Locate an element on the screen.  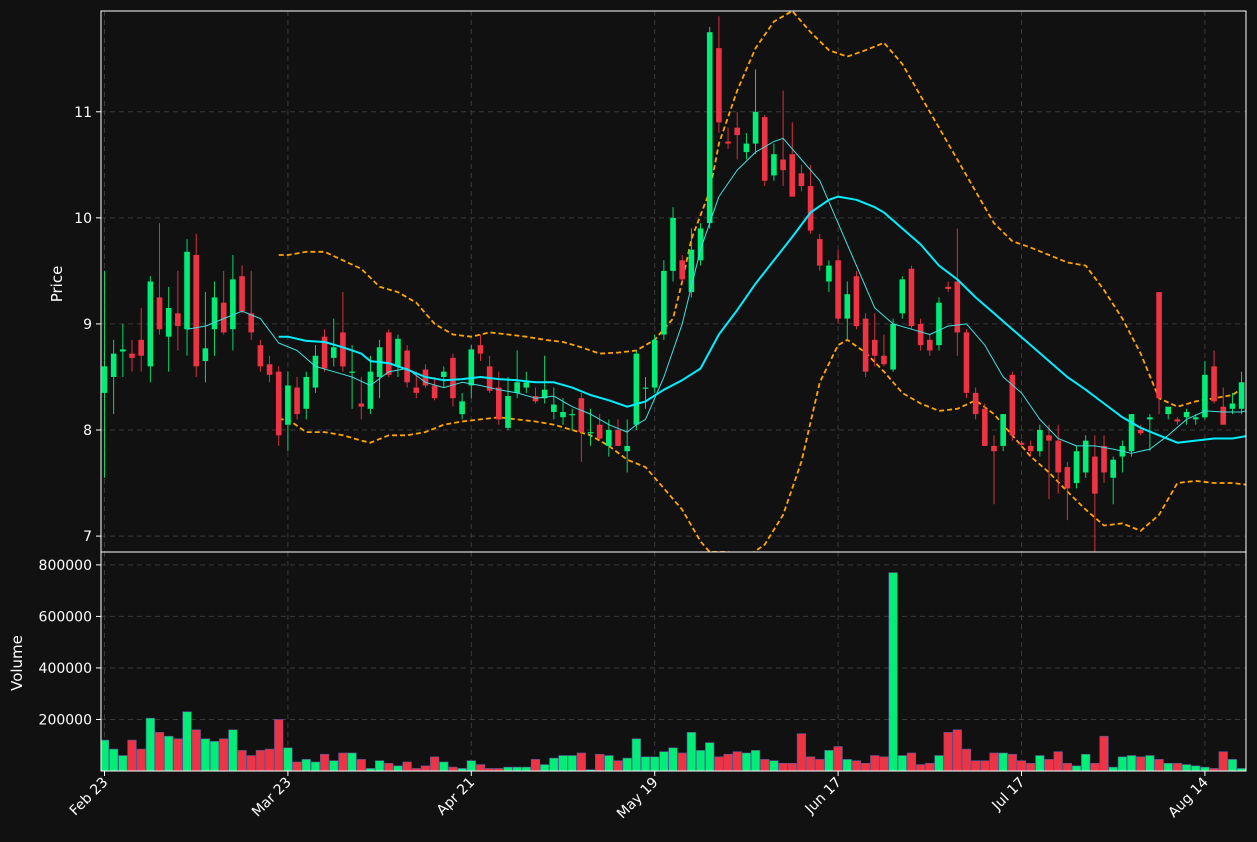
price-tick-label: 8 is located at coordinates (87, 431).